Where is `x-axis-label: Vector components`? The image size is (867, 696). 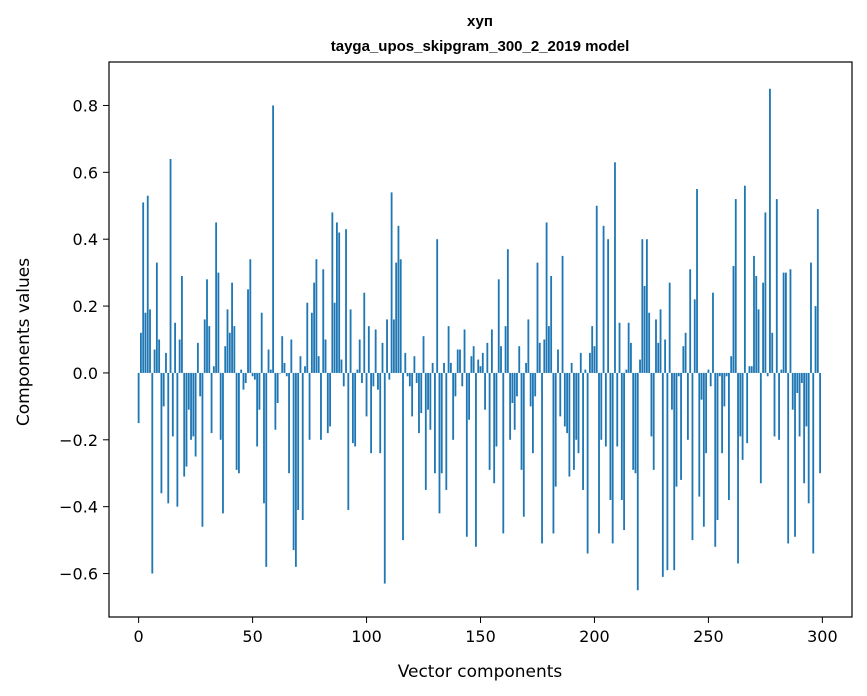 x-axis-label: Vector components is located at coordinates (480, 672).